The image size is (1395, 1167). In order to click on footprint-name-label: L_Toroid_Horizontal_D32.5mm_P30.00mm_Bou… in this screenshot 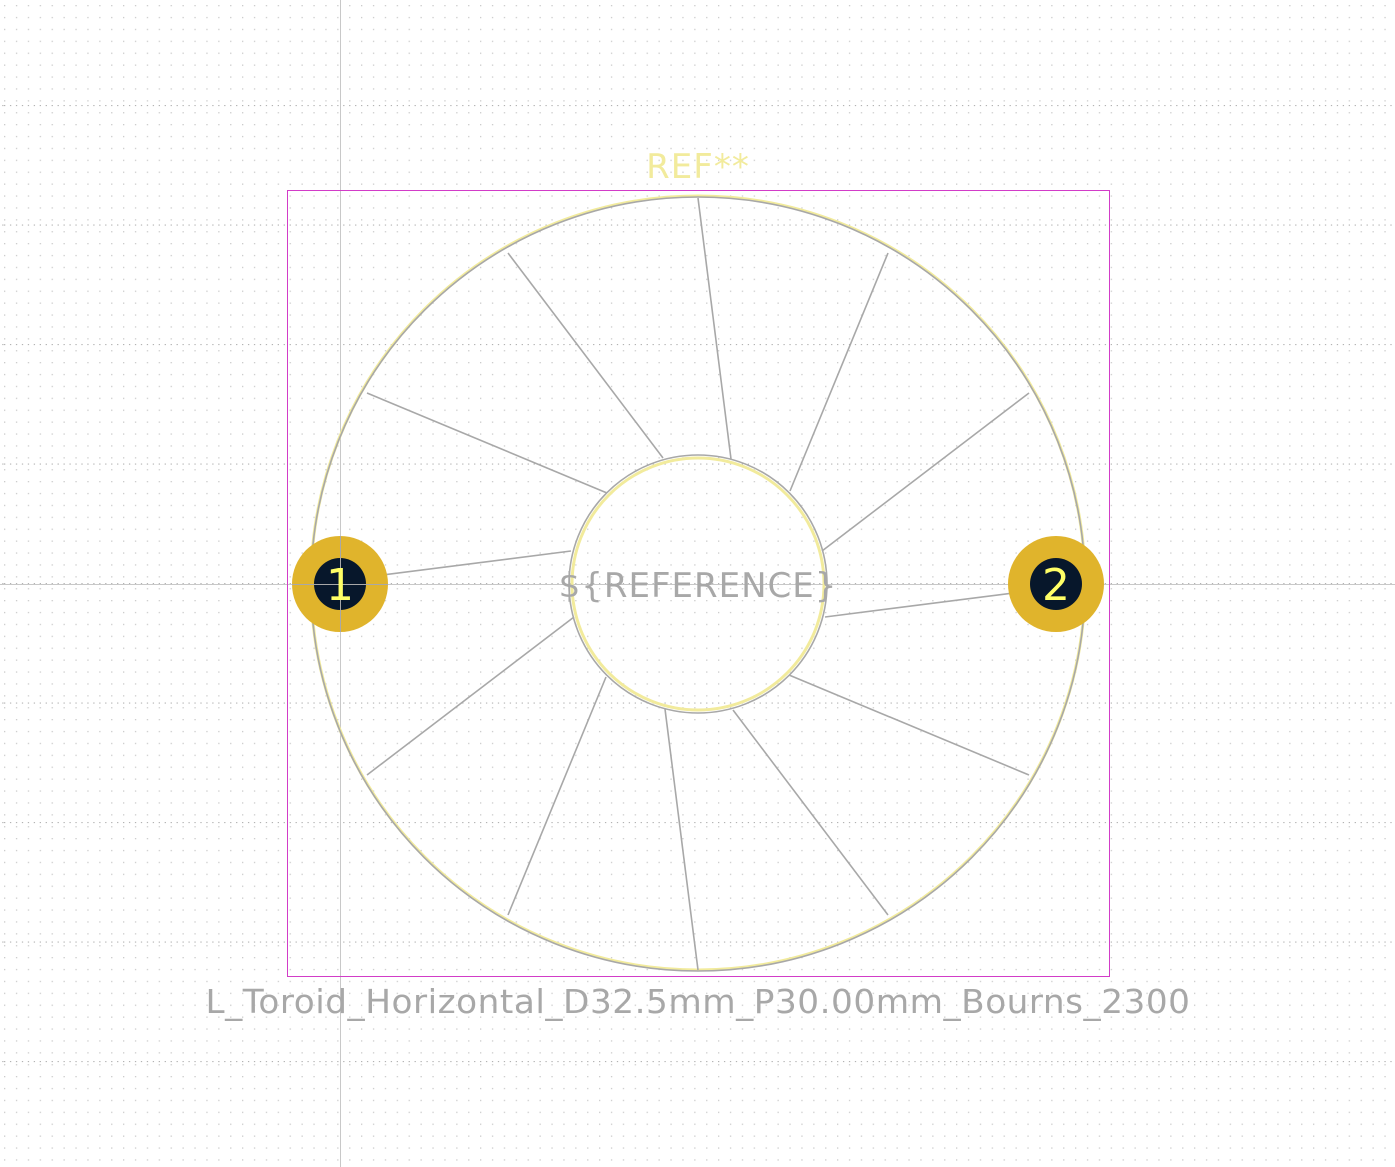, I will do `click(698, 1001)`.